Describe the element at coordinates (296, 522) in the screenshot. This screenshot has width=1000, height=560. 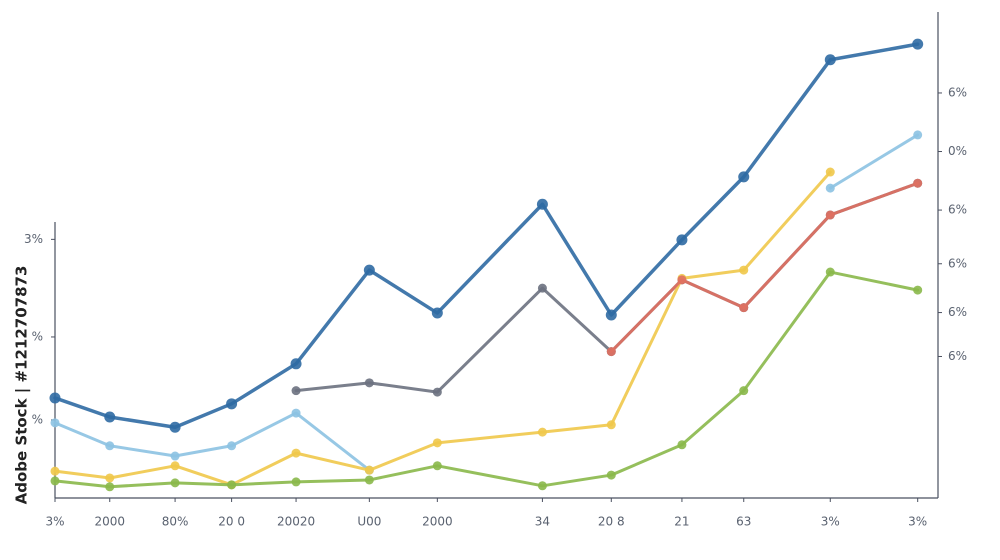
I see `x-tick-label: 20020` at that location.